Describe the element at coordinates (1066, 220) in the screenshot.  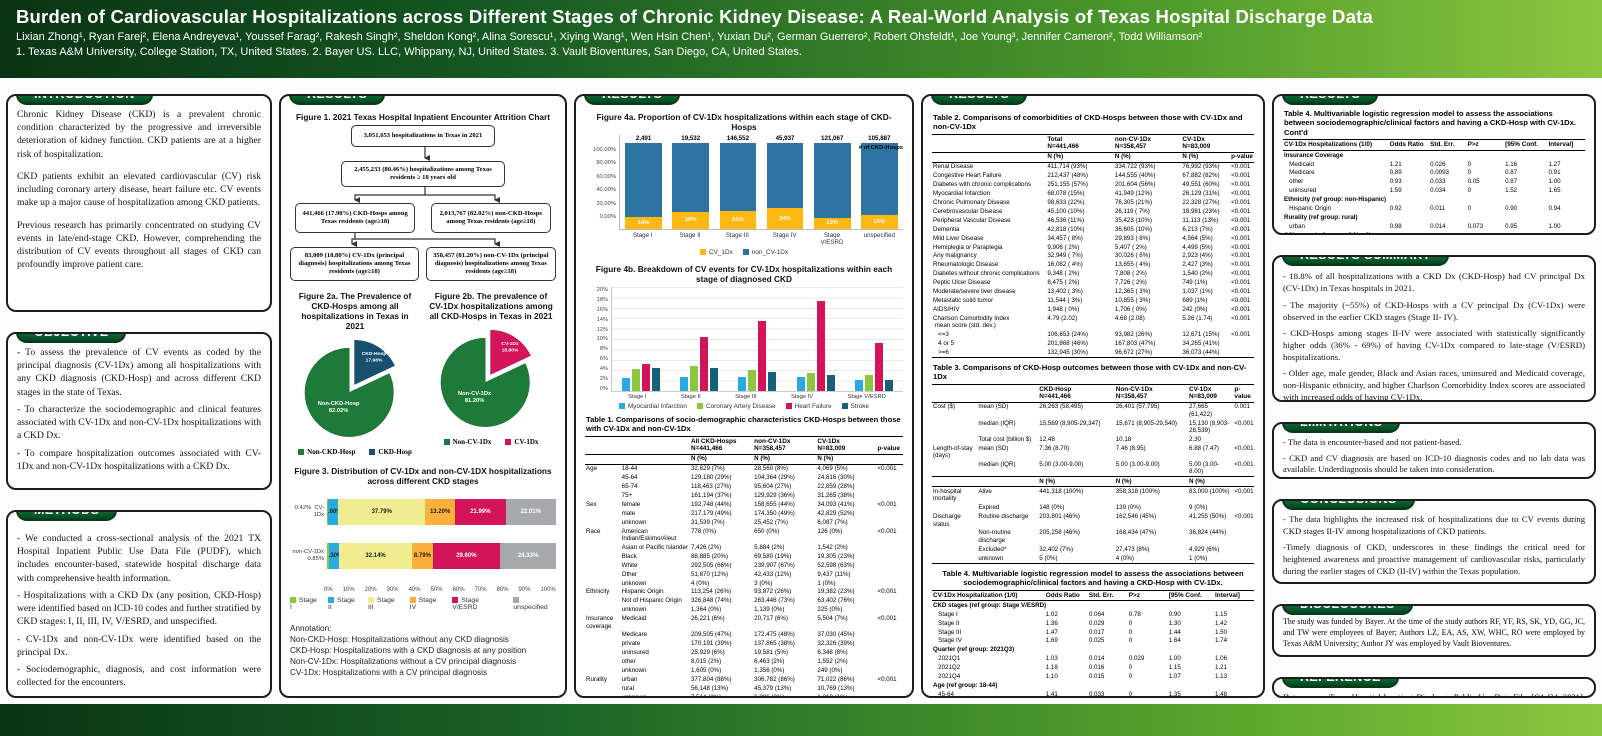
I see `table-cell: 46,536 (11%)` at that location.